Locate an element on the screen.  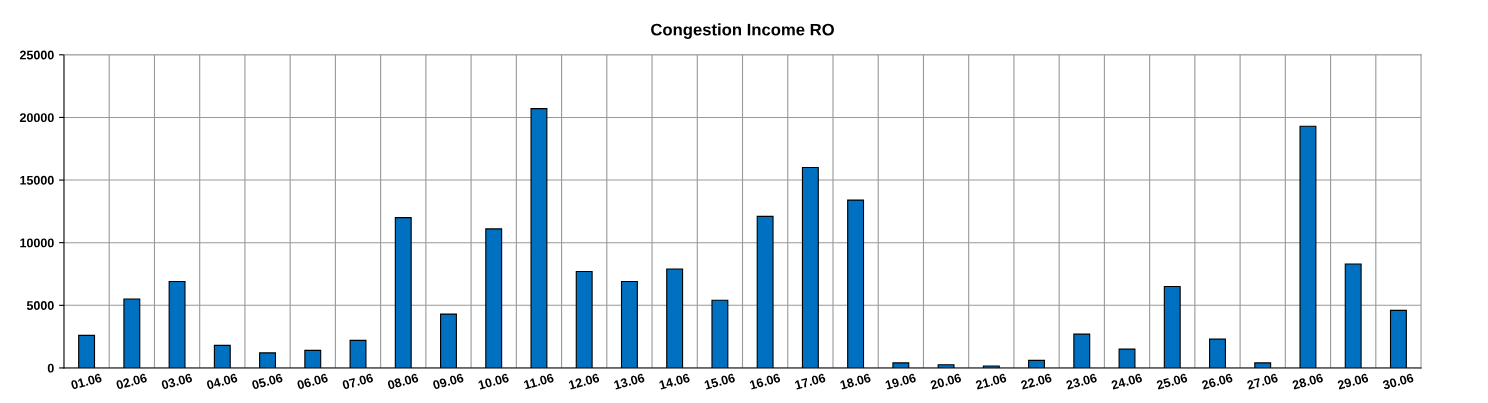
x-tick-label: 06.06 is located at coordinates (312, 381).